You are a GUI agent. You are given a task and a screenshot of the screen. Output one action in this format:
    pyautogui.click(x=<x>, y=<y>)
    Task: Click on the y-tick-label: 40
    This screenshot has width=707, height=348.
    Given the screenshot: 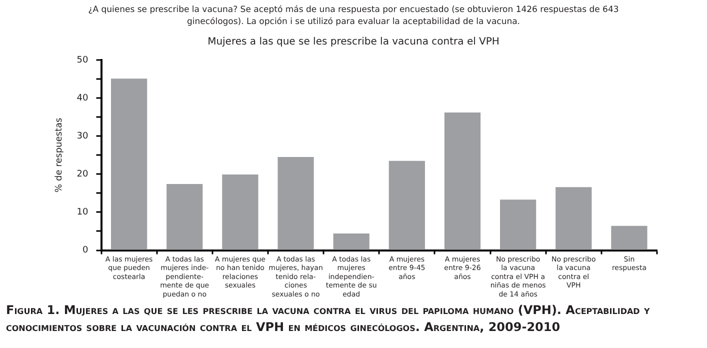 What is the action you would take?
    pyautogui.click(x=82, y=98)
    